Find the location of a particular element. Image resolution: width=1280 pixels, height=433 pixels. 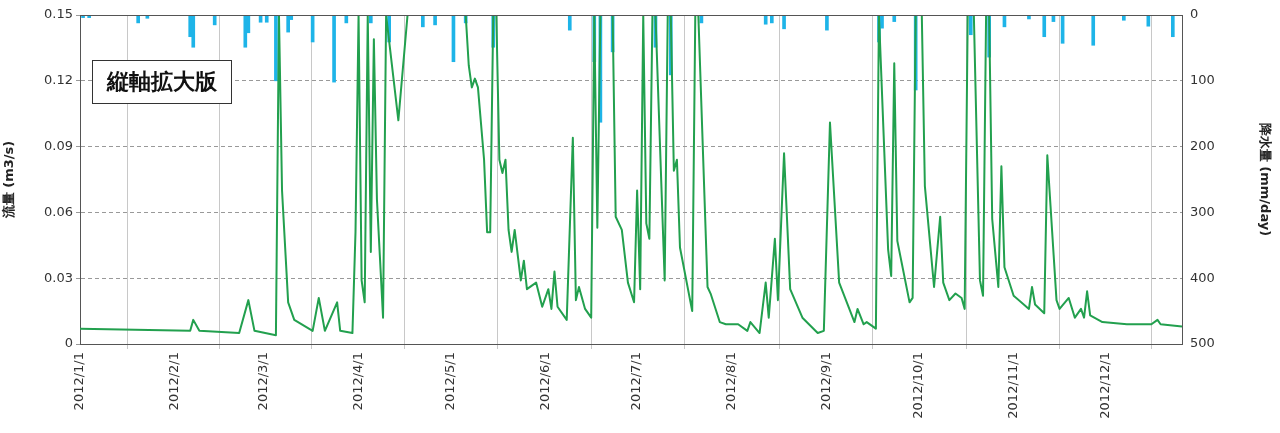

x-tick-label: 2012/11/1 is located at coordinates (1013, 385).